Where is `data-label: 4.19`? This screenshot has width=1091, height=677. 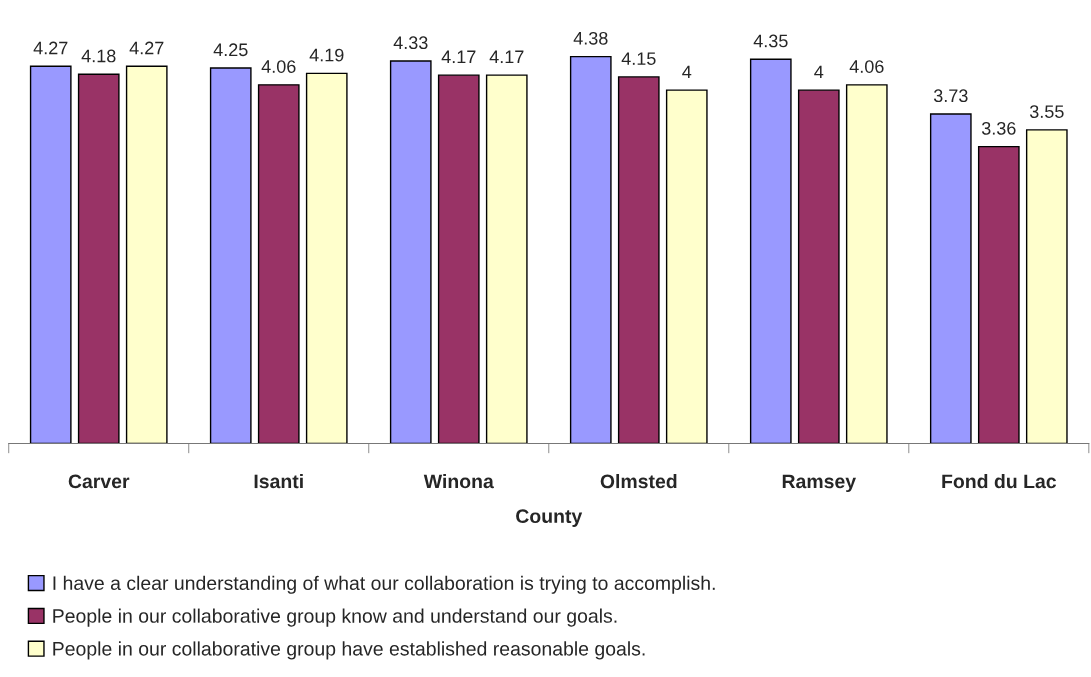 data-label: 4.19 is located at coordinates (326, 55).